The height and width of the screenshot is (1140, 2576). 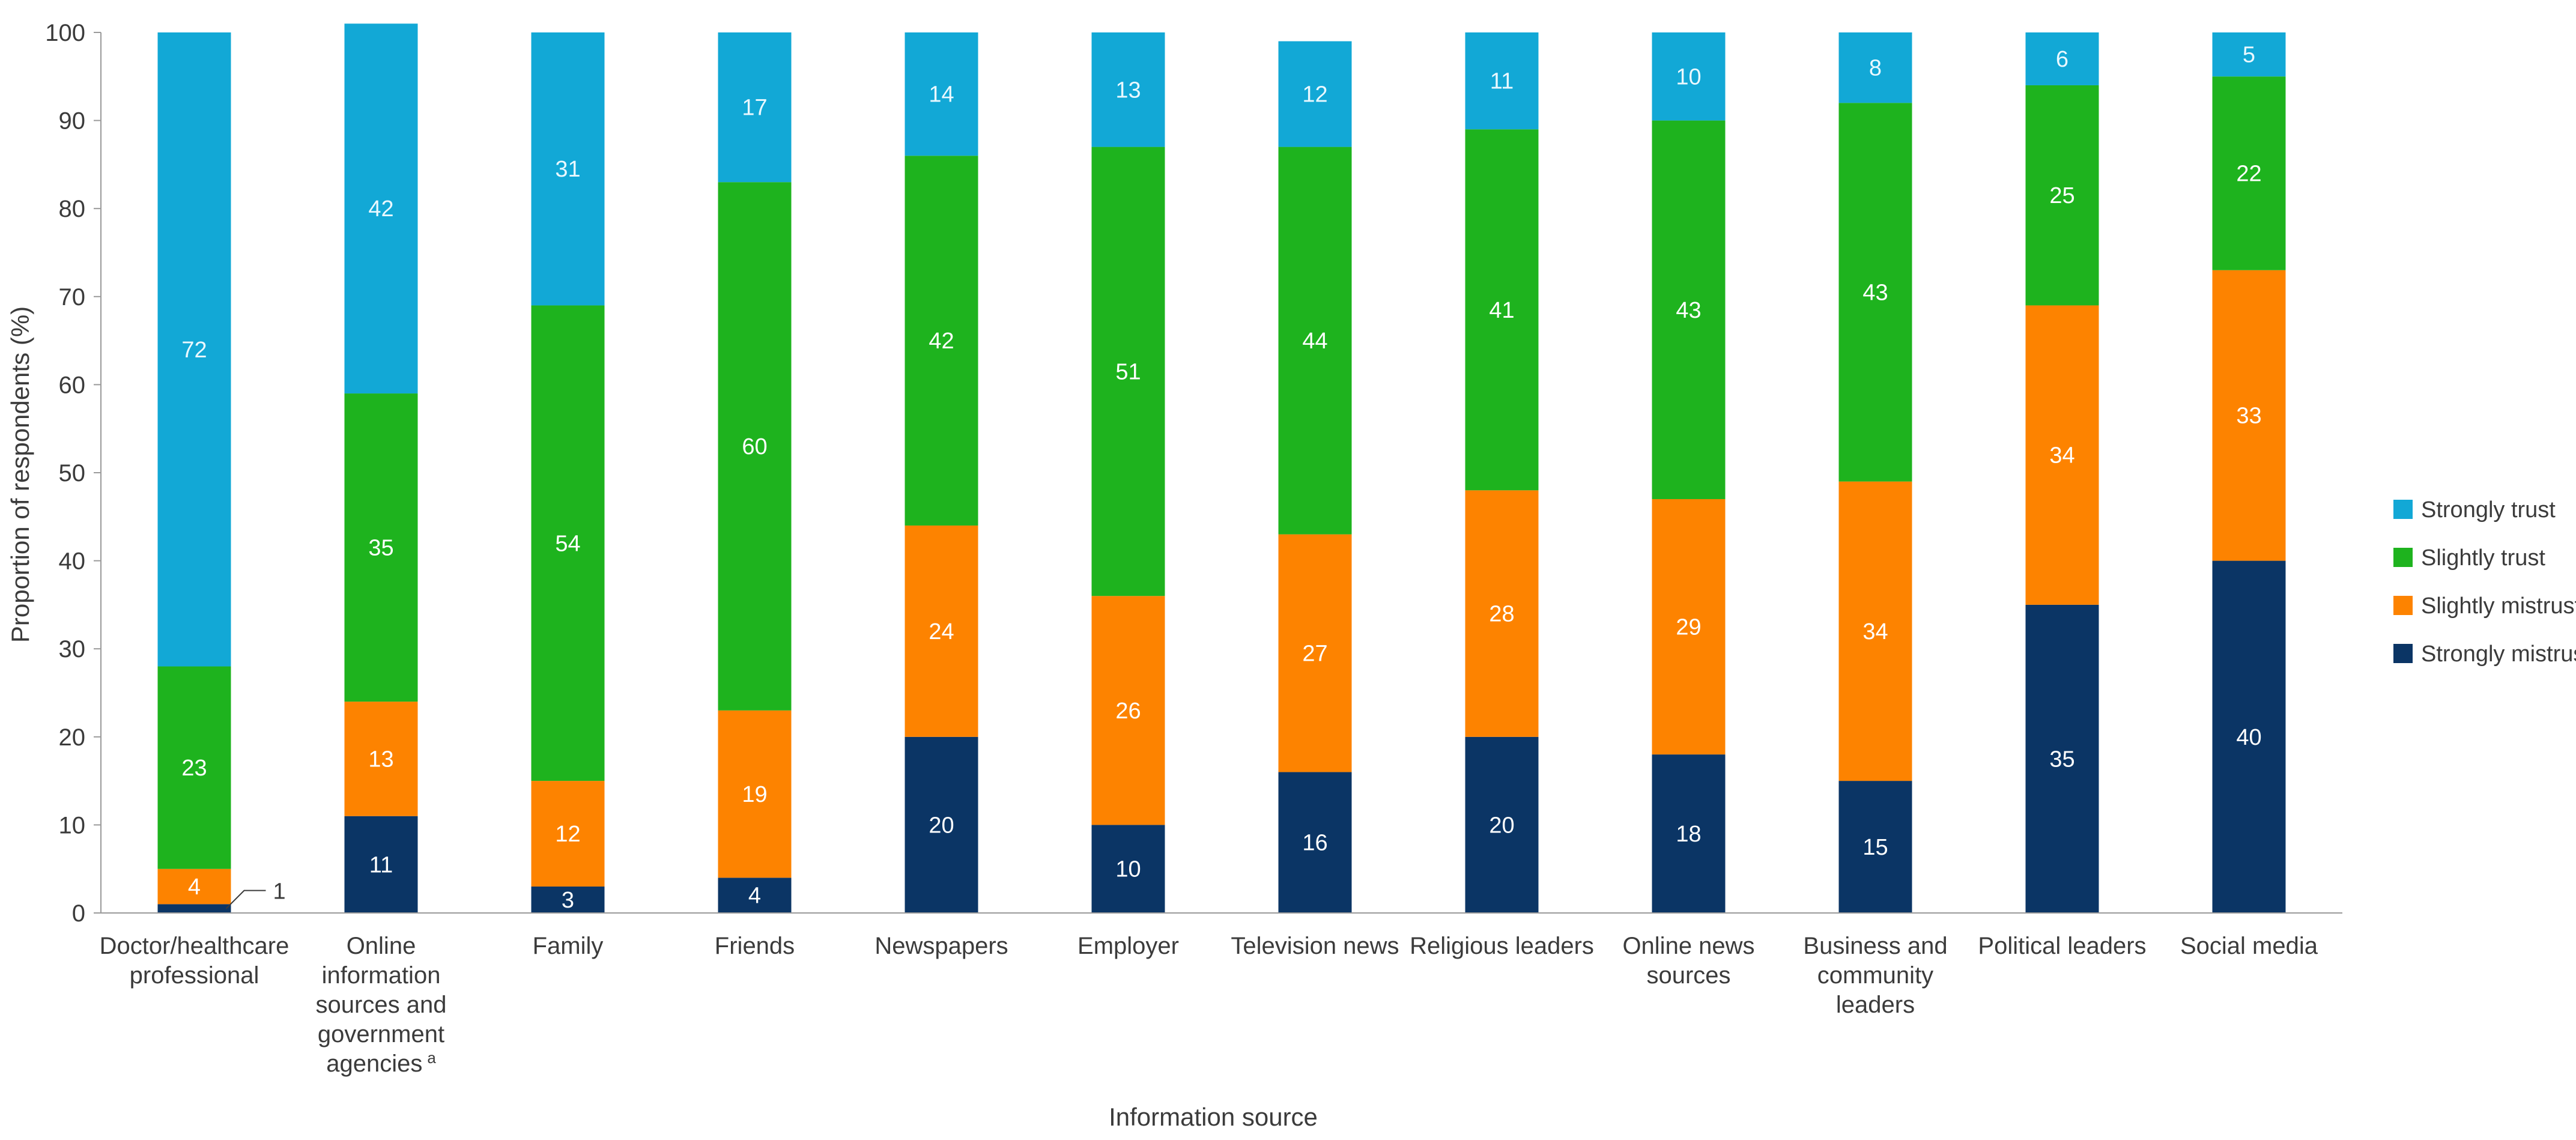 I want to click on x-category-label: Employer, so click(x=1128, y=946).